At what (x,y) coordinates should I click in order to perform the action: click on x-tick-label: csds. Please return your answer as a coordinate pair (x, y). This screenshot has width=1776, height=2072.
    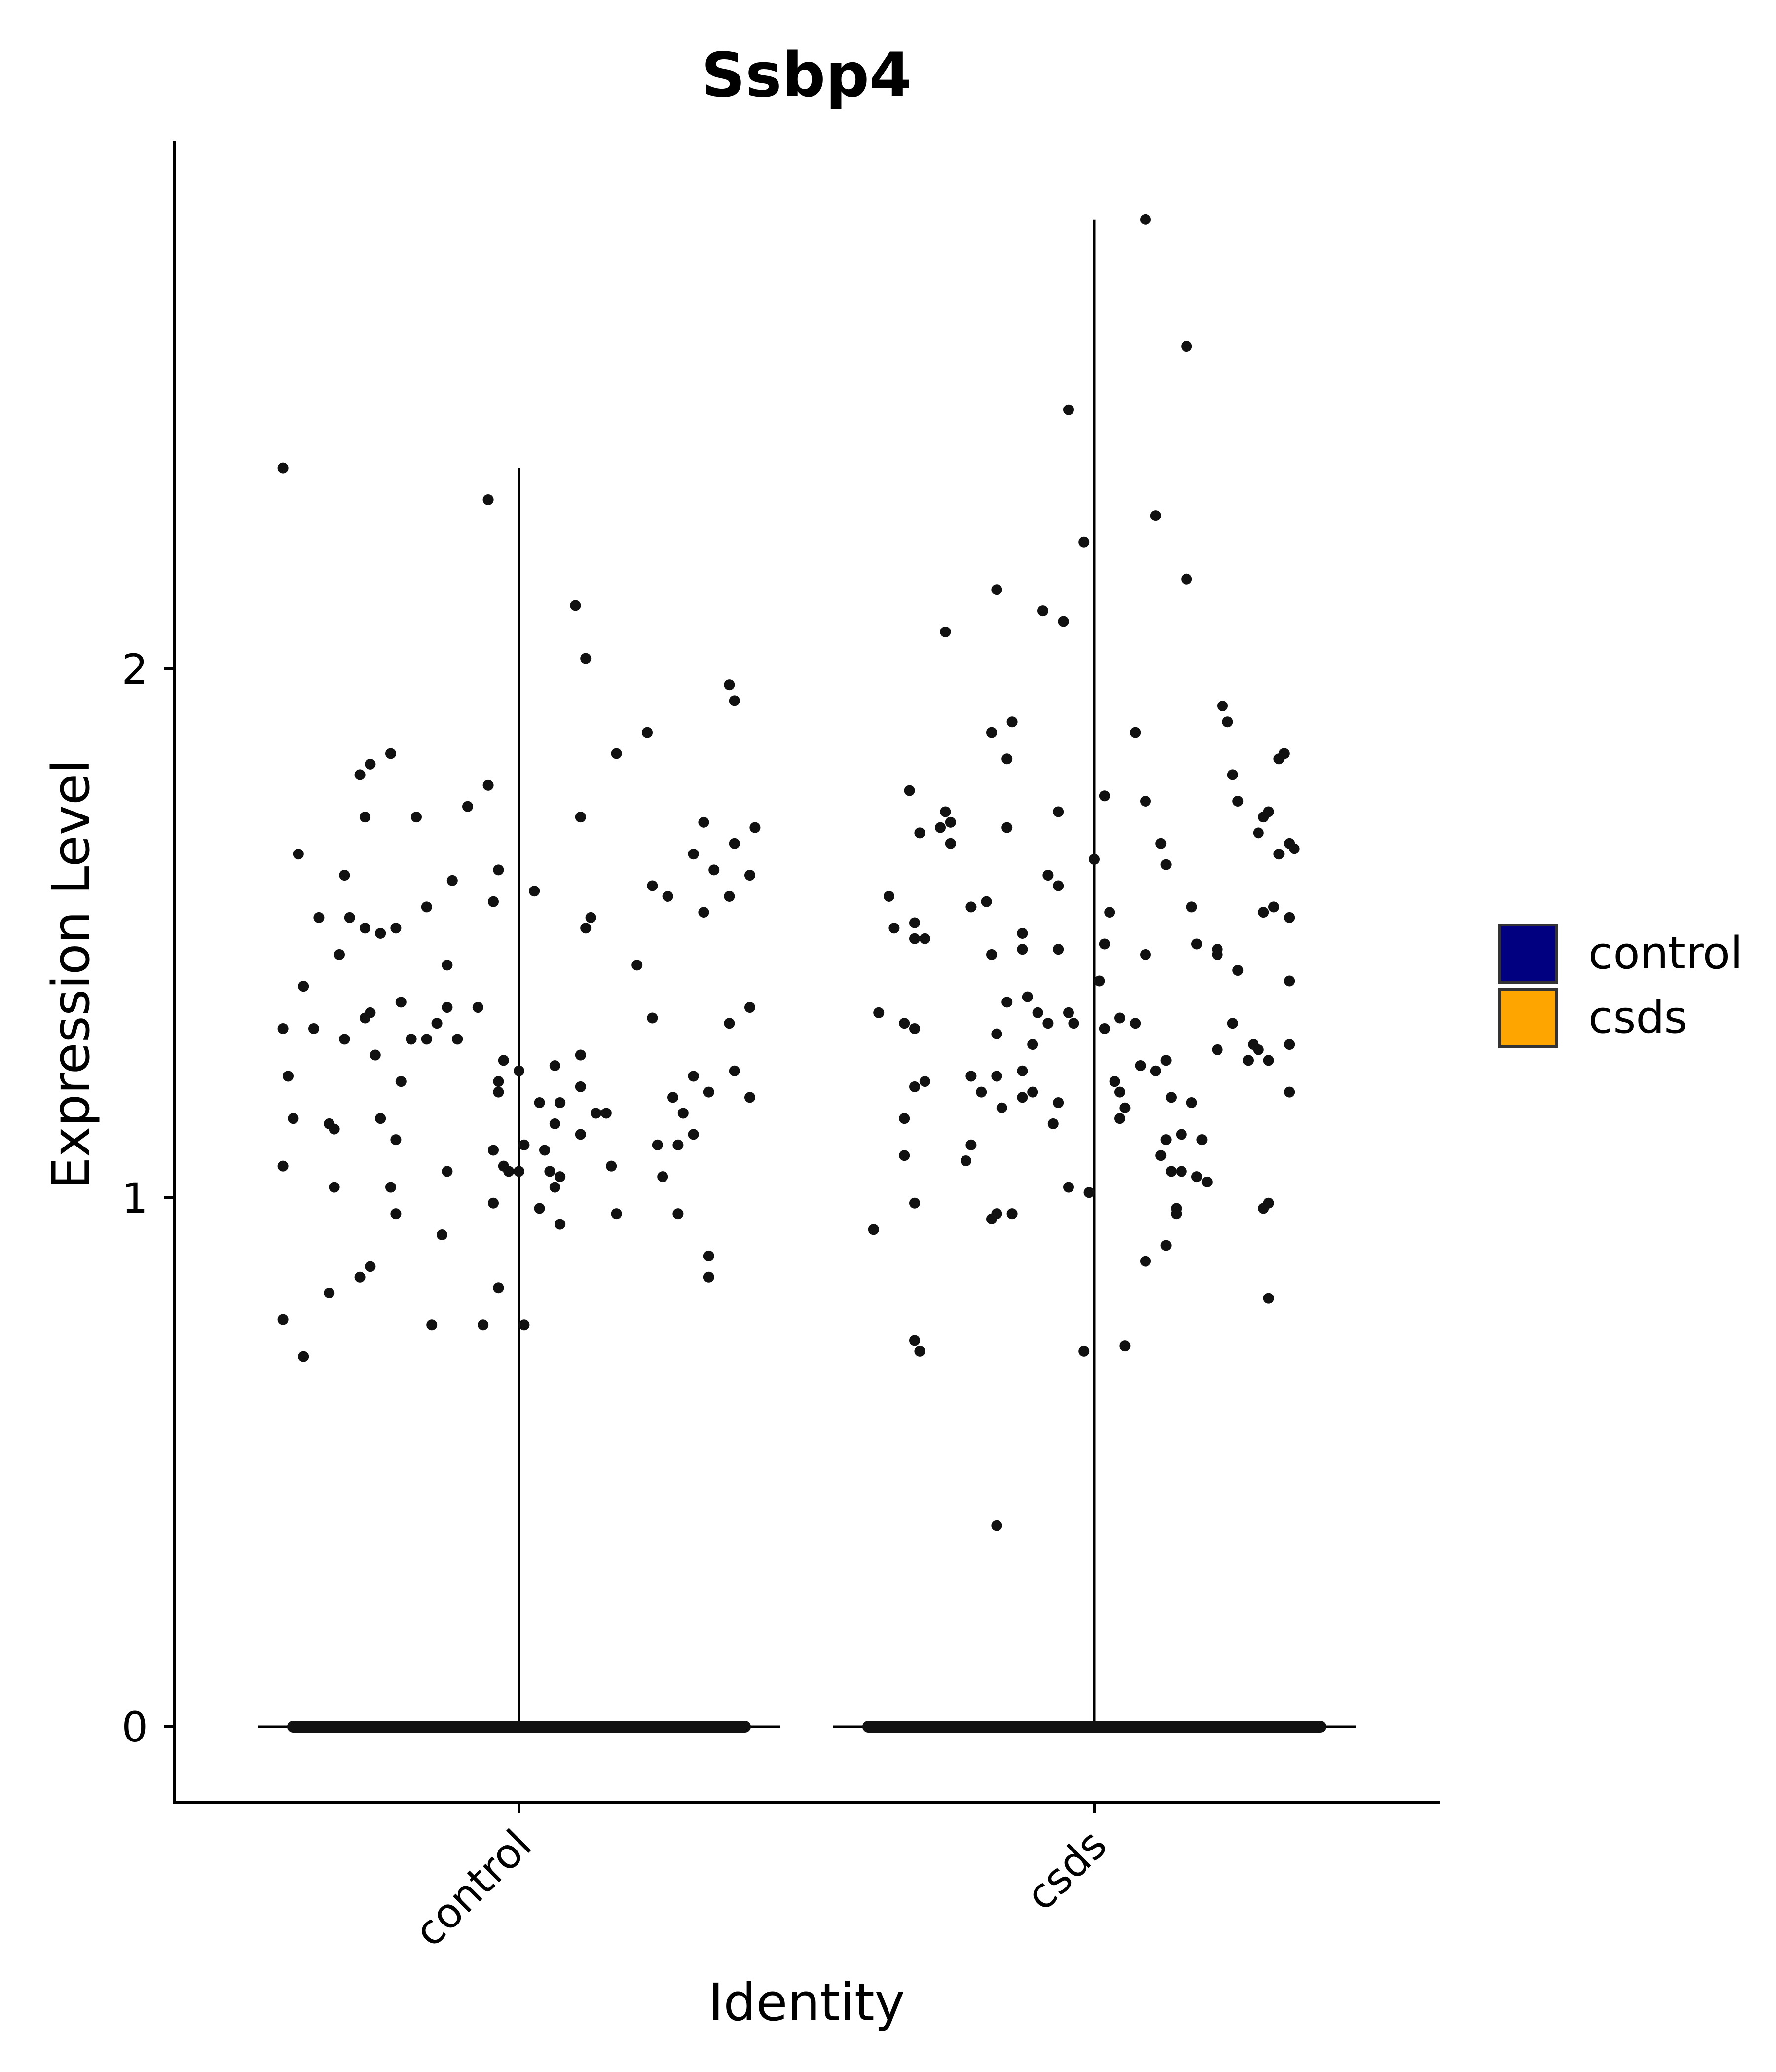
    Looking at the image, I should click on (1067, 1870).